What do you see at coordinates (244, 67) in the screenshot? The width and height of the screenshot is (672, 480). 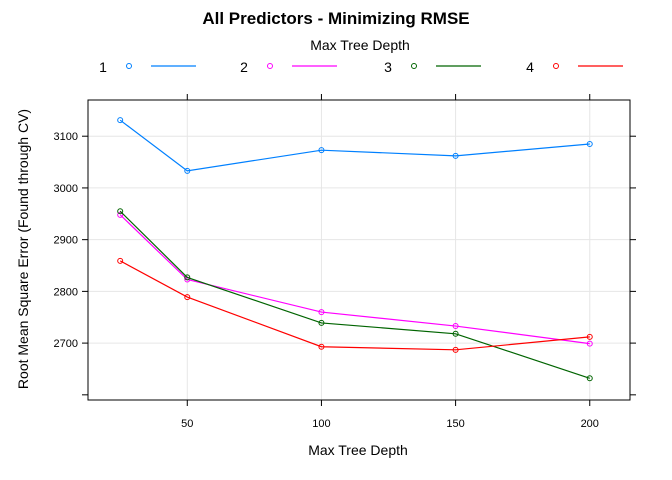 I see `legend-label: 2` at bounding box center [244, 67].